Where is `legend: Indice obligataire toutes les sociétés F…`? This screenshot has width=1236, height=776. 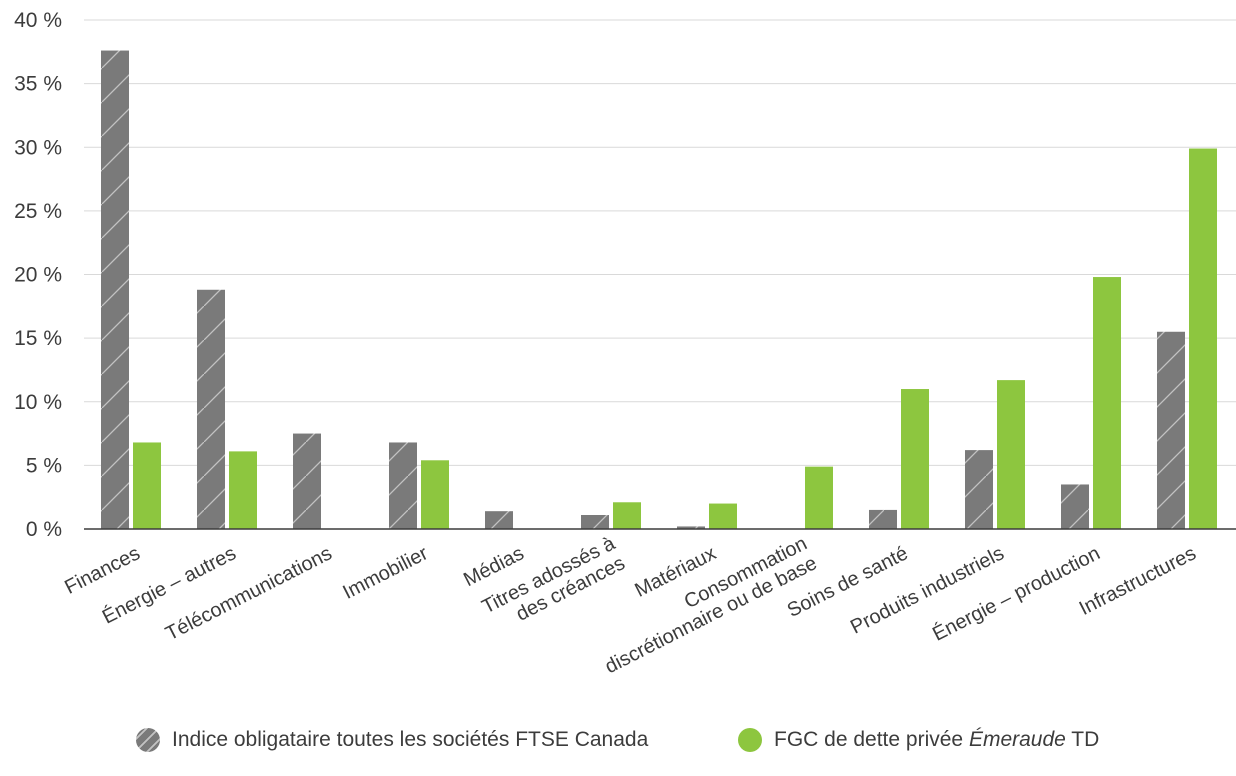 legend: Indice obligataire toutes les sociétés F… is located at coordinates (618, 748).